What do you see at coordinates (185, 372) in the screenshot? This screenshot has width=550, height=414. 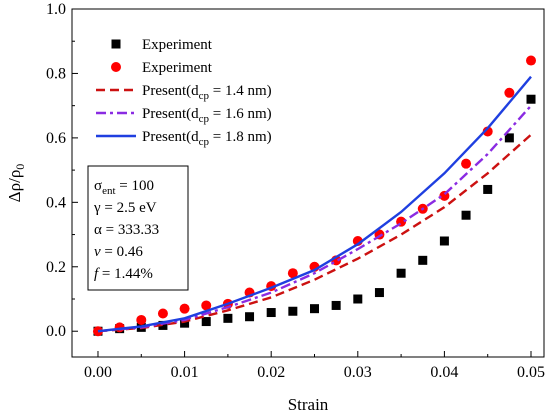 I see `x-tick-label: 0.01` at bounding box center [185, 372].